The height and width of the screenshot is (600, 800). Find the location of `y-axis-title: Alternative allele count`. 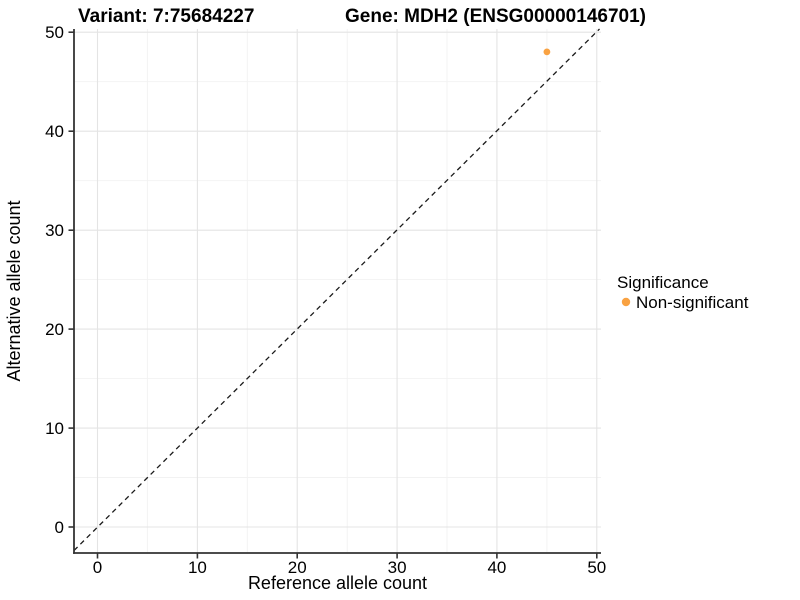

y-axis-title: Alternative allele count is located at coordinates (14, 290).